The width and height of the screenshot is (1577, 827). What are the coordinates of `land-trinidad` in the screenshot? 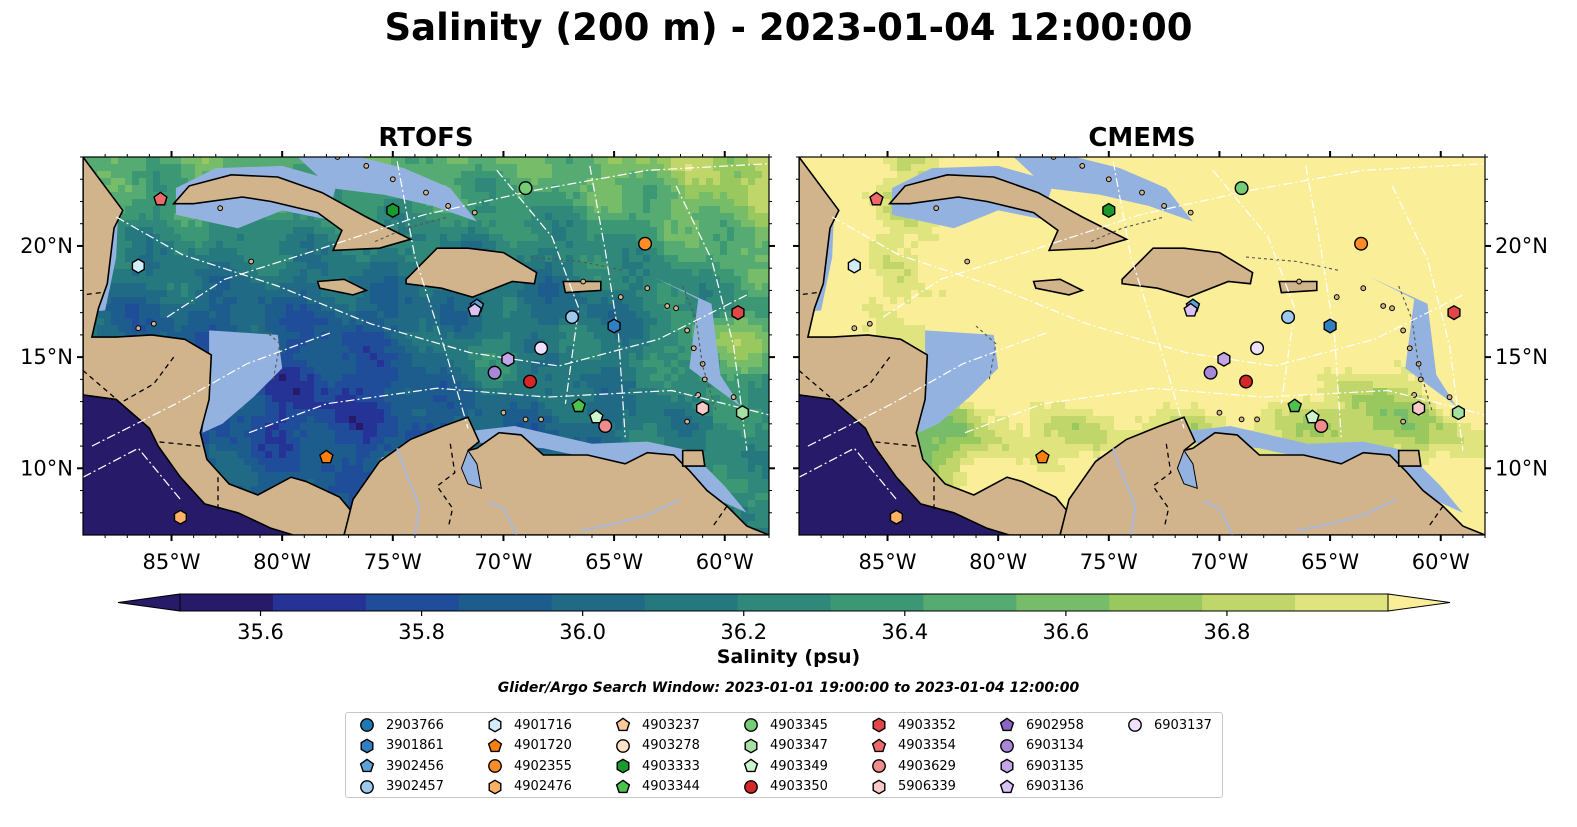 It's located at (1409, 458).